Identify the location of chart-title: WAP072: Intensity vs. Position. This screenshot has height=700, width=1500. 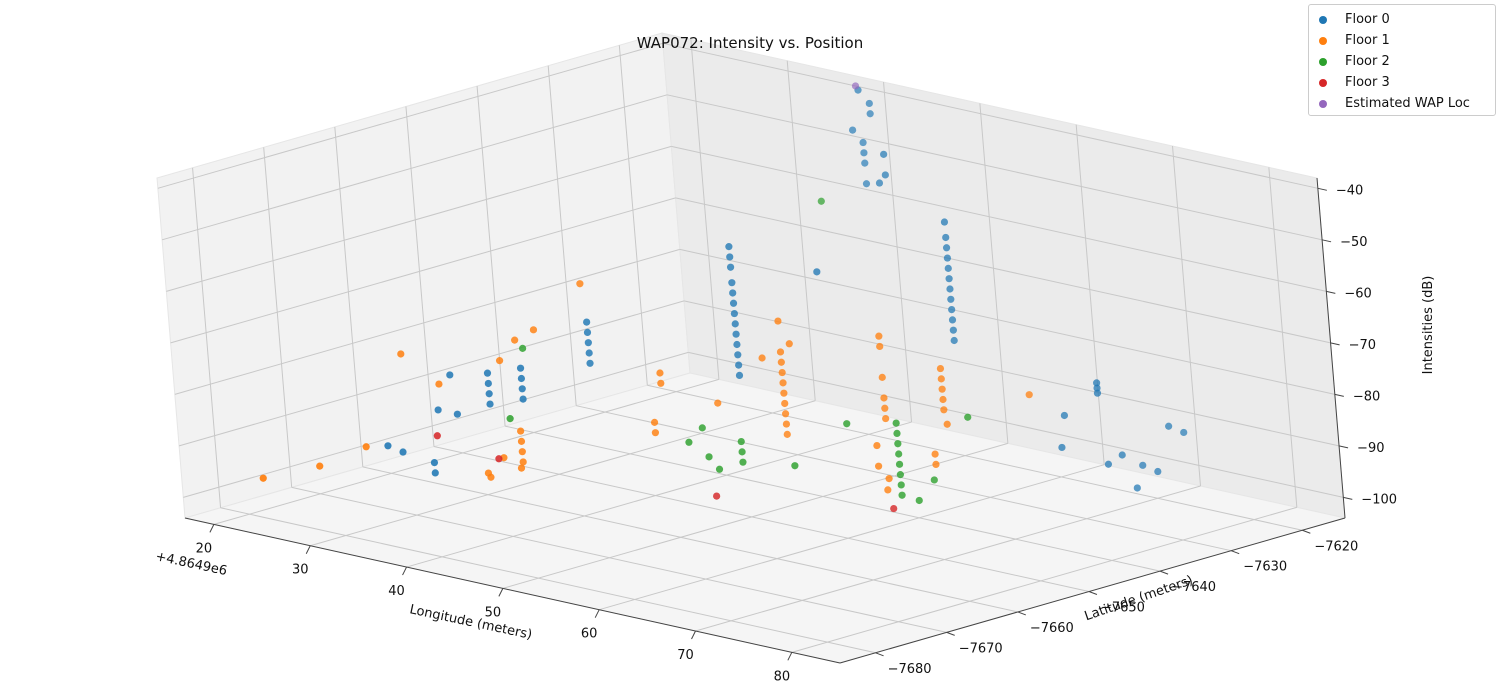
(750, 43).